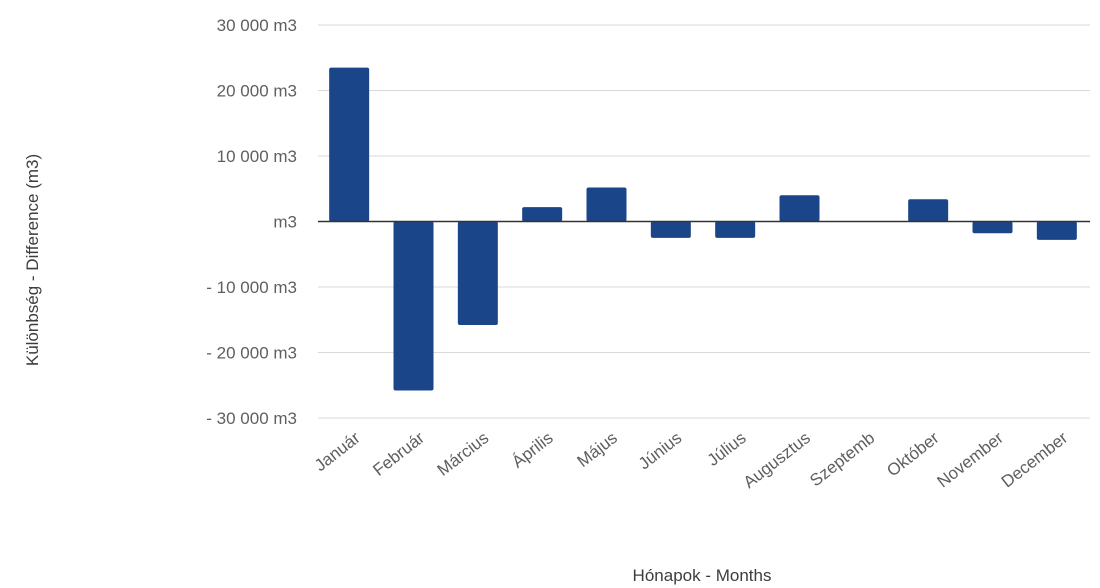 The image size is (1100, 588). Describe the element at coordinates (337, 451) in the screenshot. I see `x-tick-label: Január` at that location.